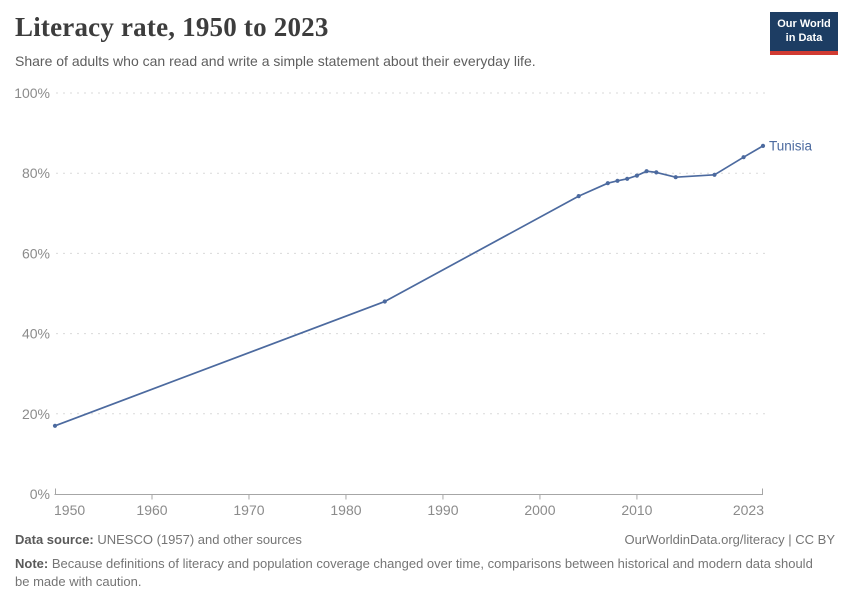 This screenshot has width=850, height=600. I want to click on note-label: Note:, so click(32, 563).